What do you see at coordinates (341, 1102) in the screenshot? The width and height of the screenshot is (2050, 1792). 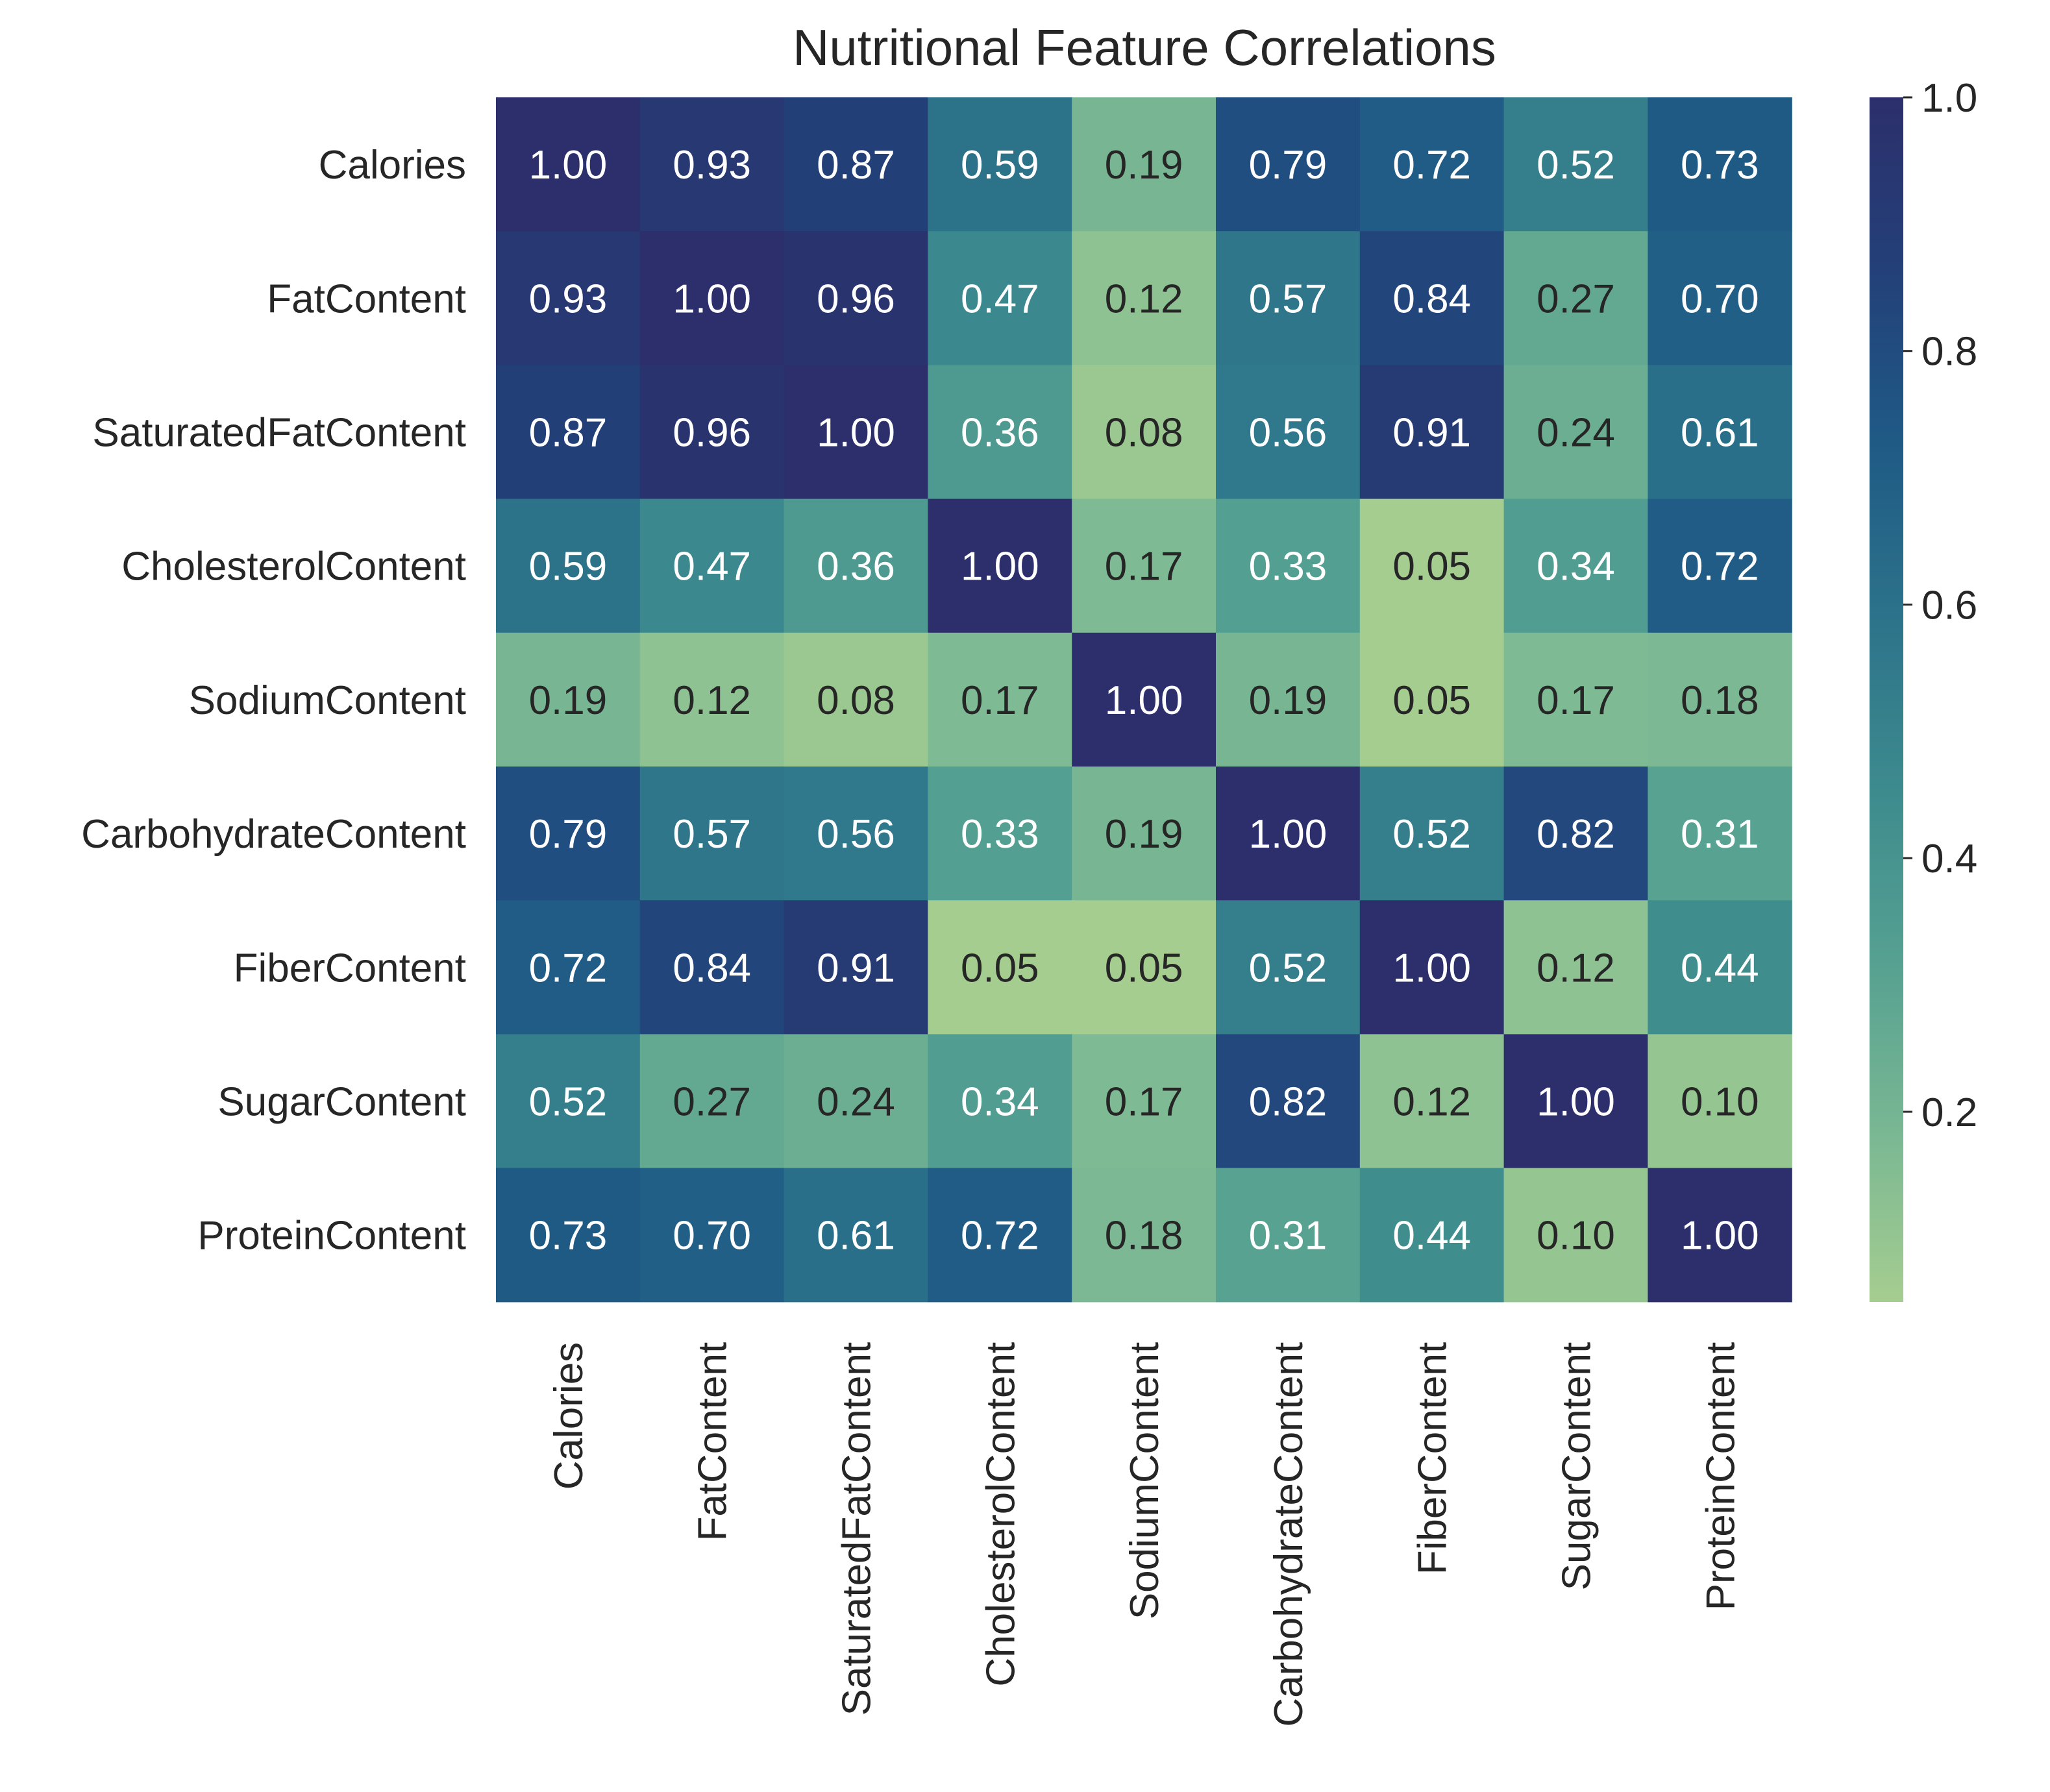 I see `row-label-sugarcontent: SugarContent` at bounding box center [341, 1102].